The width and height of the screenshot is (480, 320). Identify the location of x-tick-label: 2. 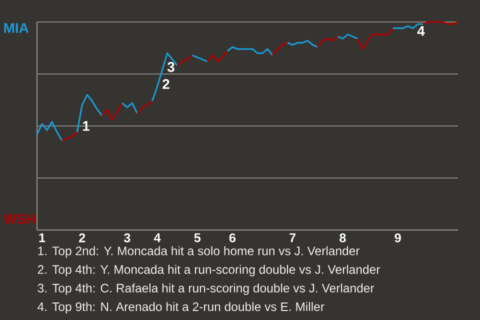
(82, 237).